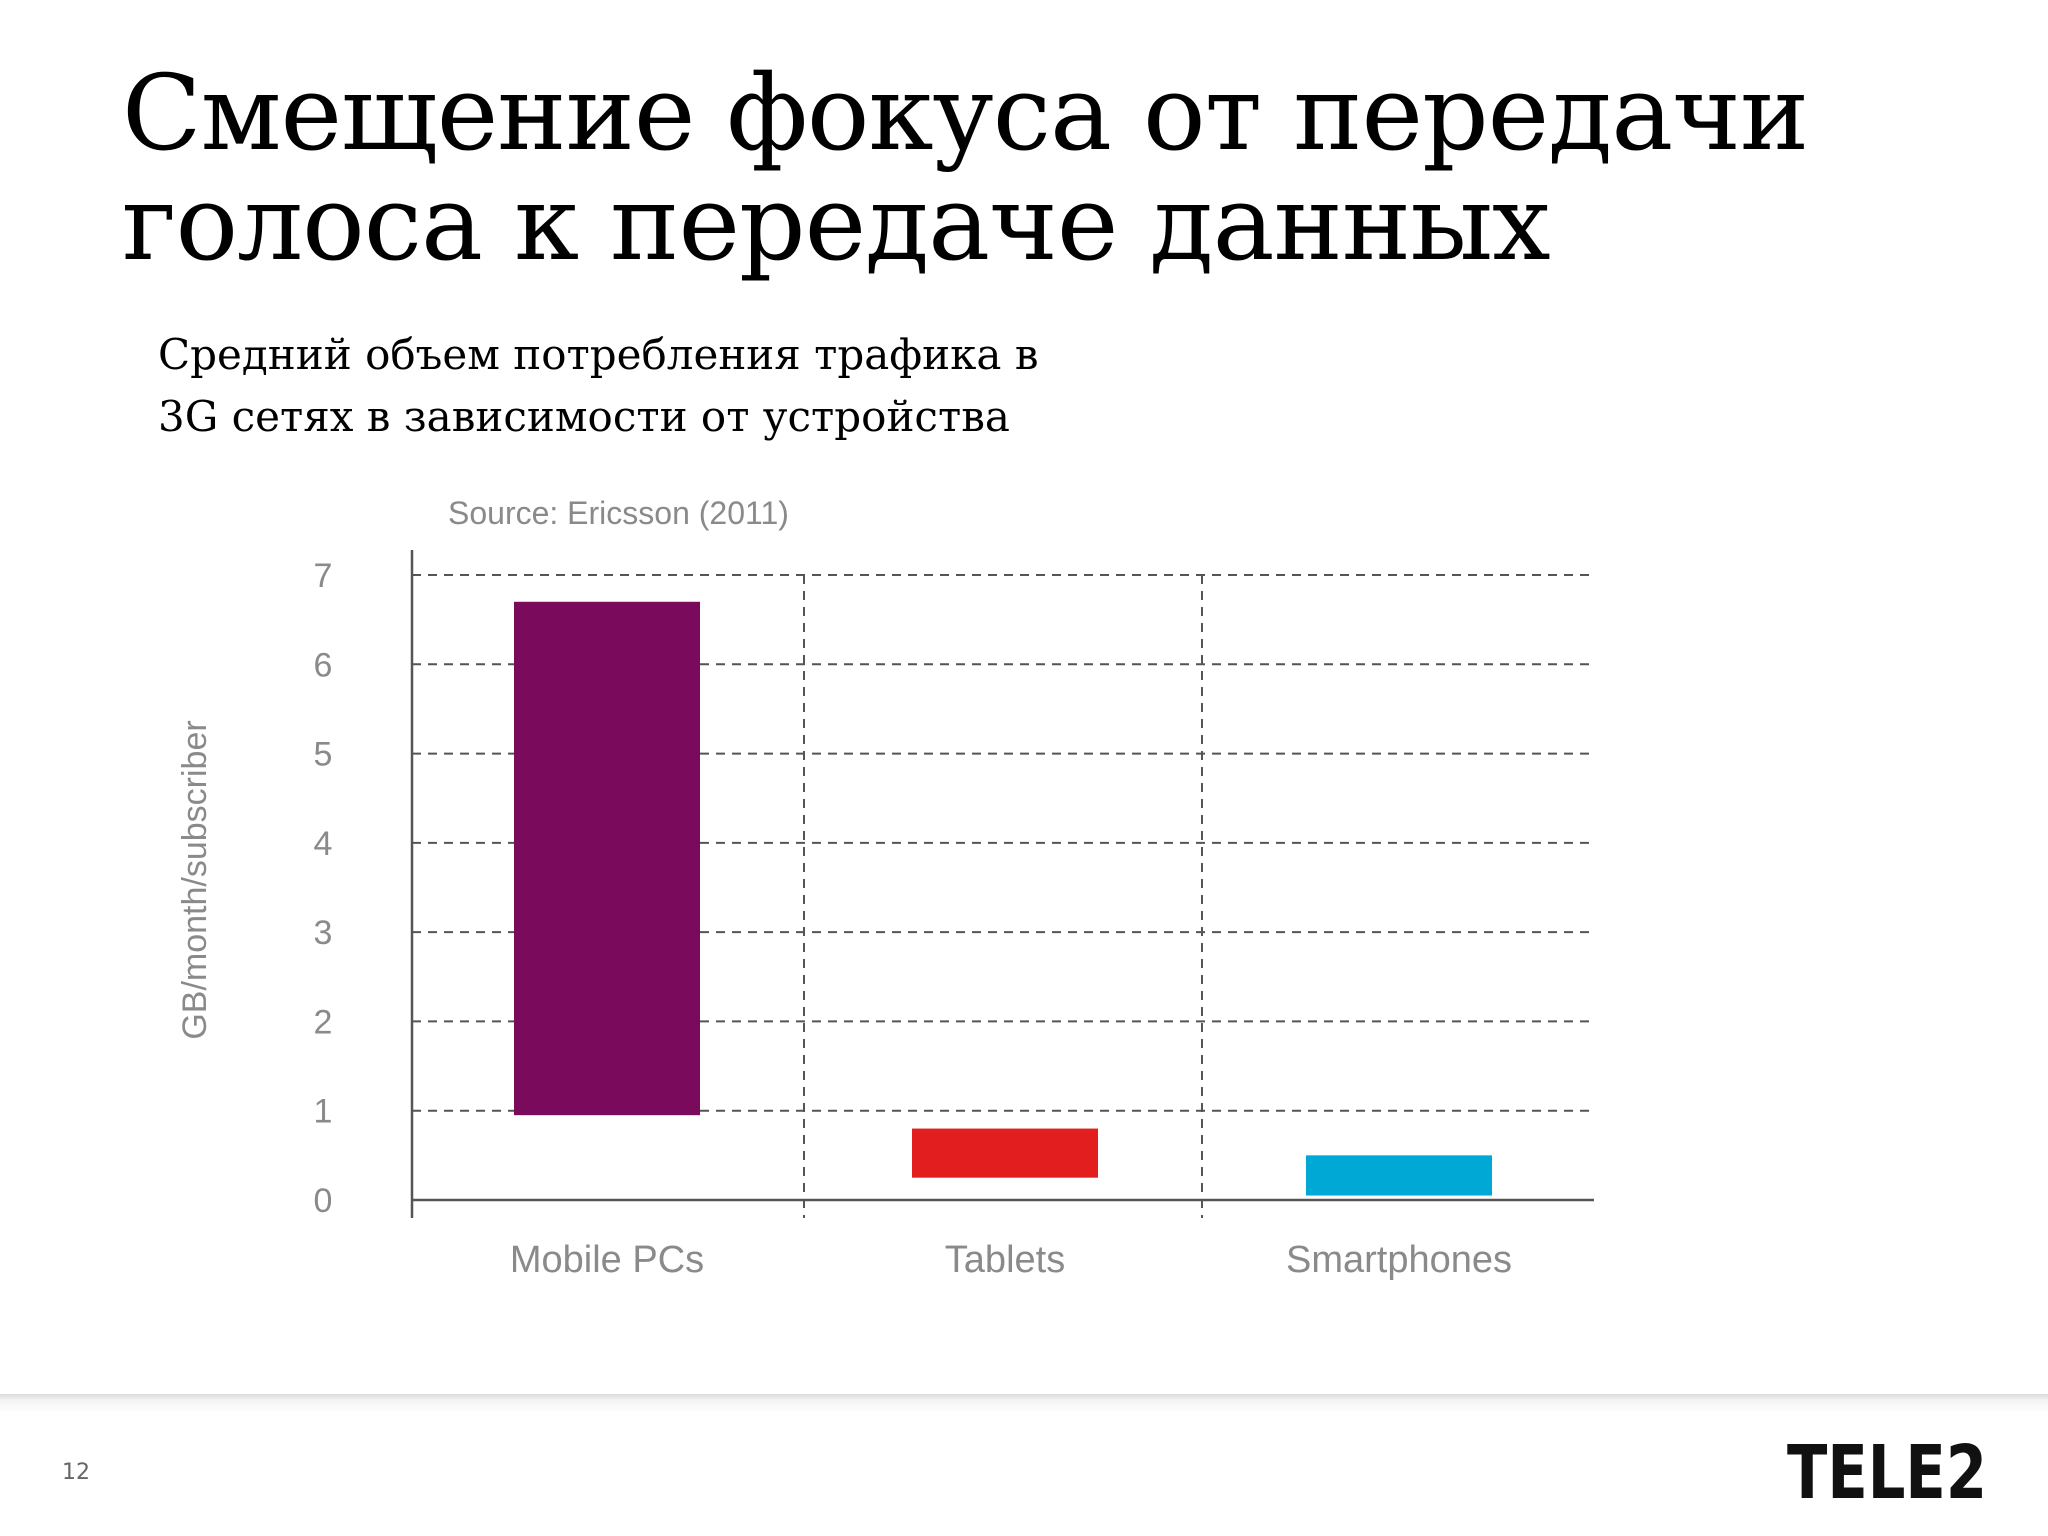 The height and width of the screenshot is (1536, 2048). I want to click on bar-smartphones, so click(1399, 1175).